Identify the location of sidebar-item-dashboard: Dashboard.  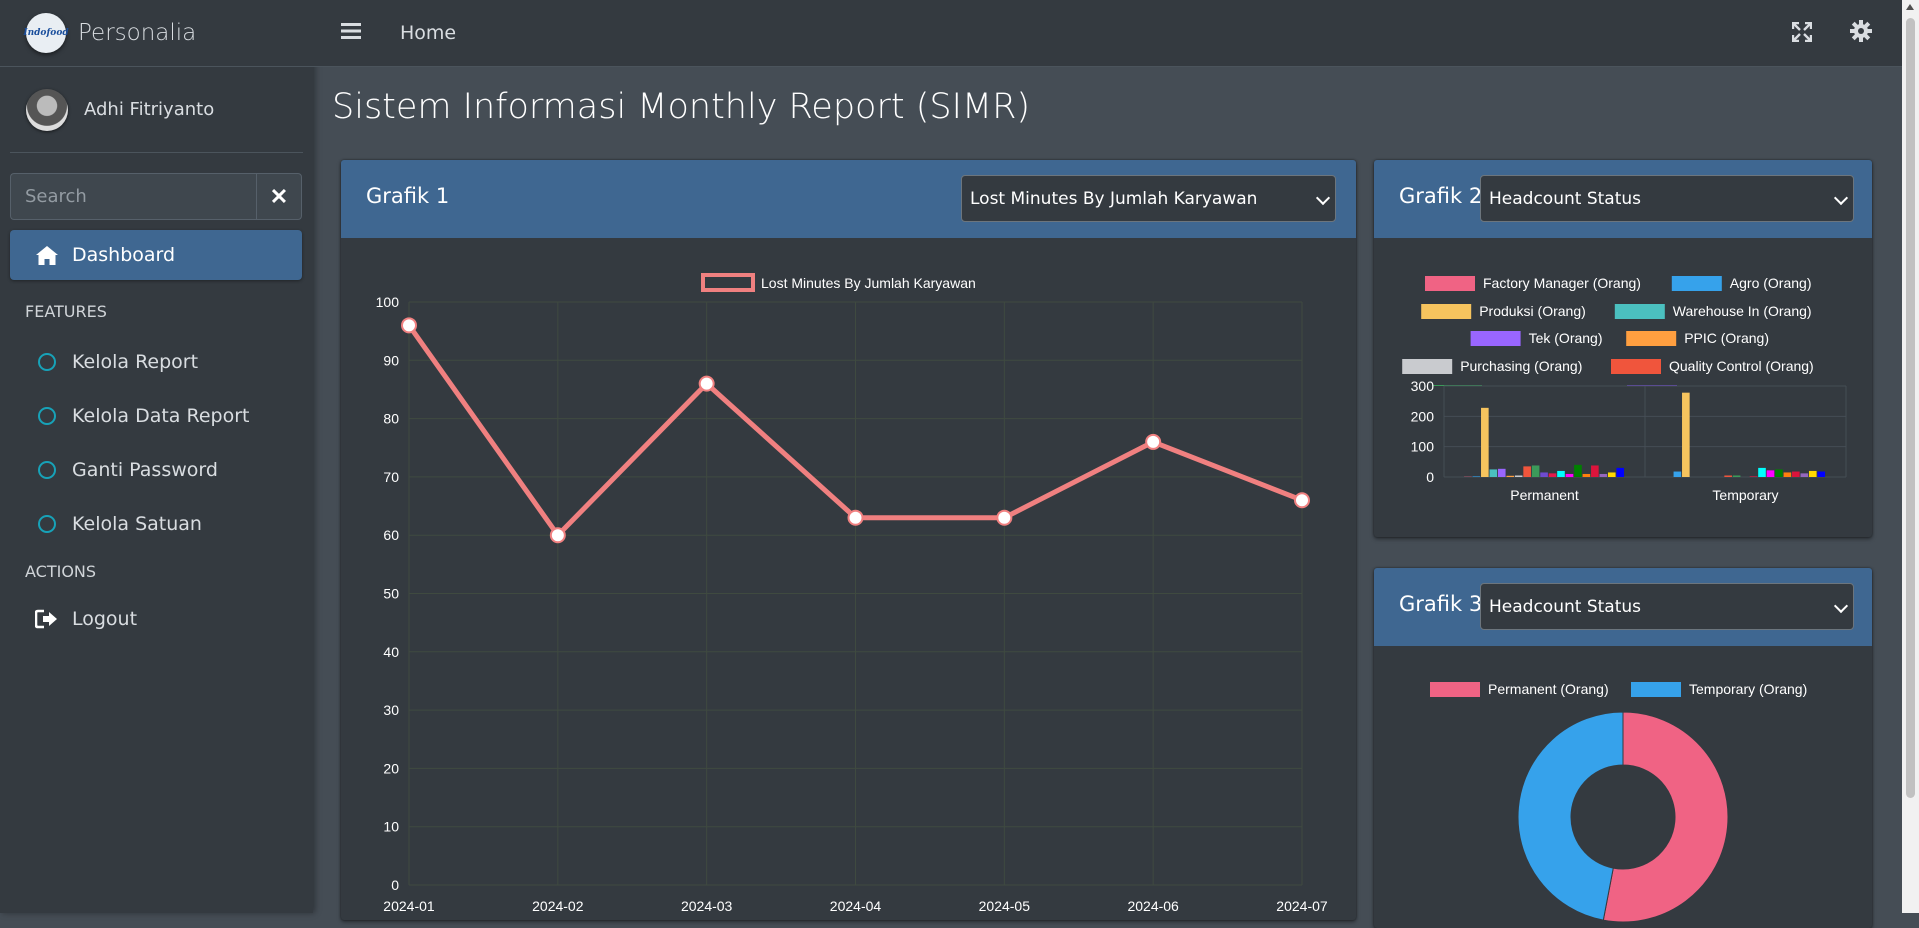
(156, 255).